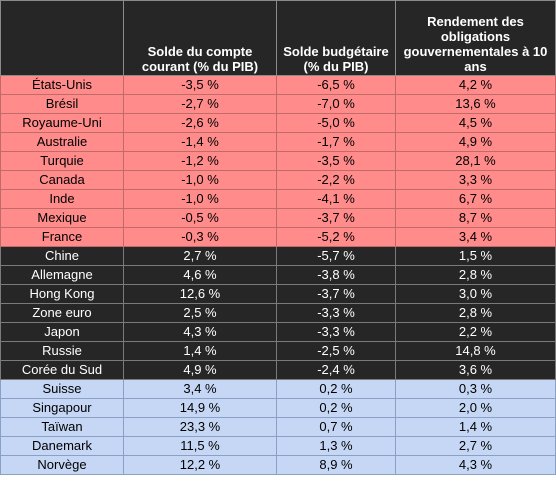 Image resolution: width=556 pixels, height=481 pixels. What do you see at coordinates (200, 313) in the screenshot?
I see `current-account-cell: 2,5 %` at bounding box center [200, 313].